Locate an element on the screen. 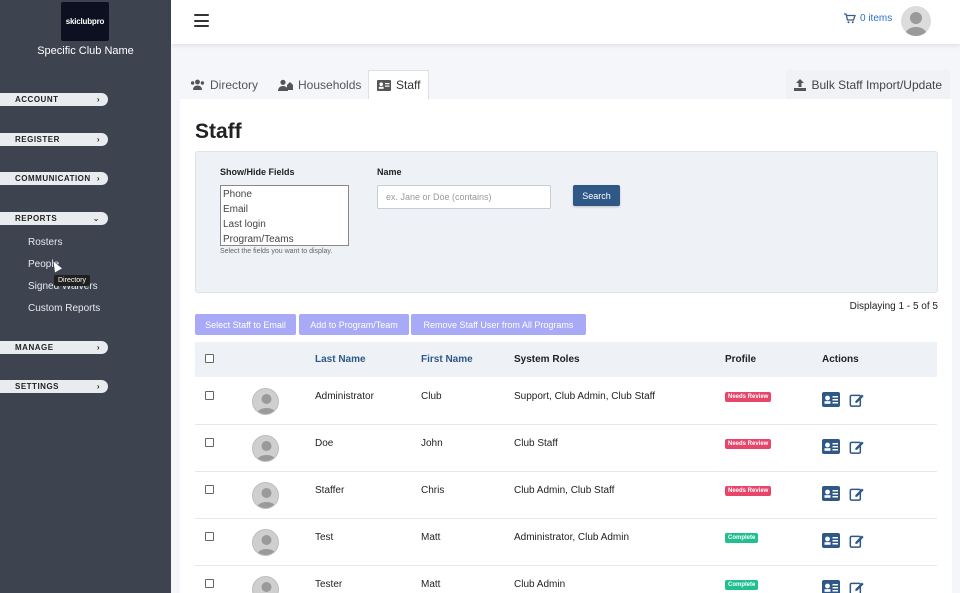 The width and height of the screenshot is (960, 593). cart-count: 0 items is located at coordinates (876, 18).